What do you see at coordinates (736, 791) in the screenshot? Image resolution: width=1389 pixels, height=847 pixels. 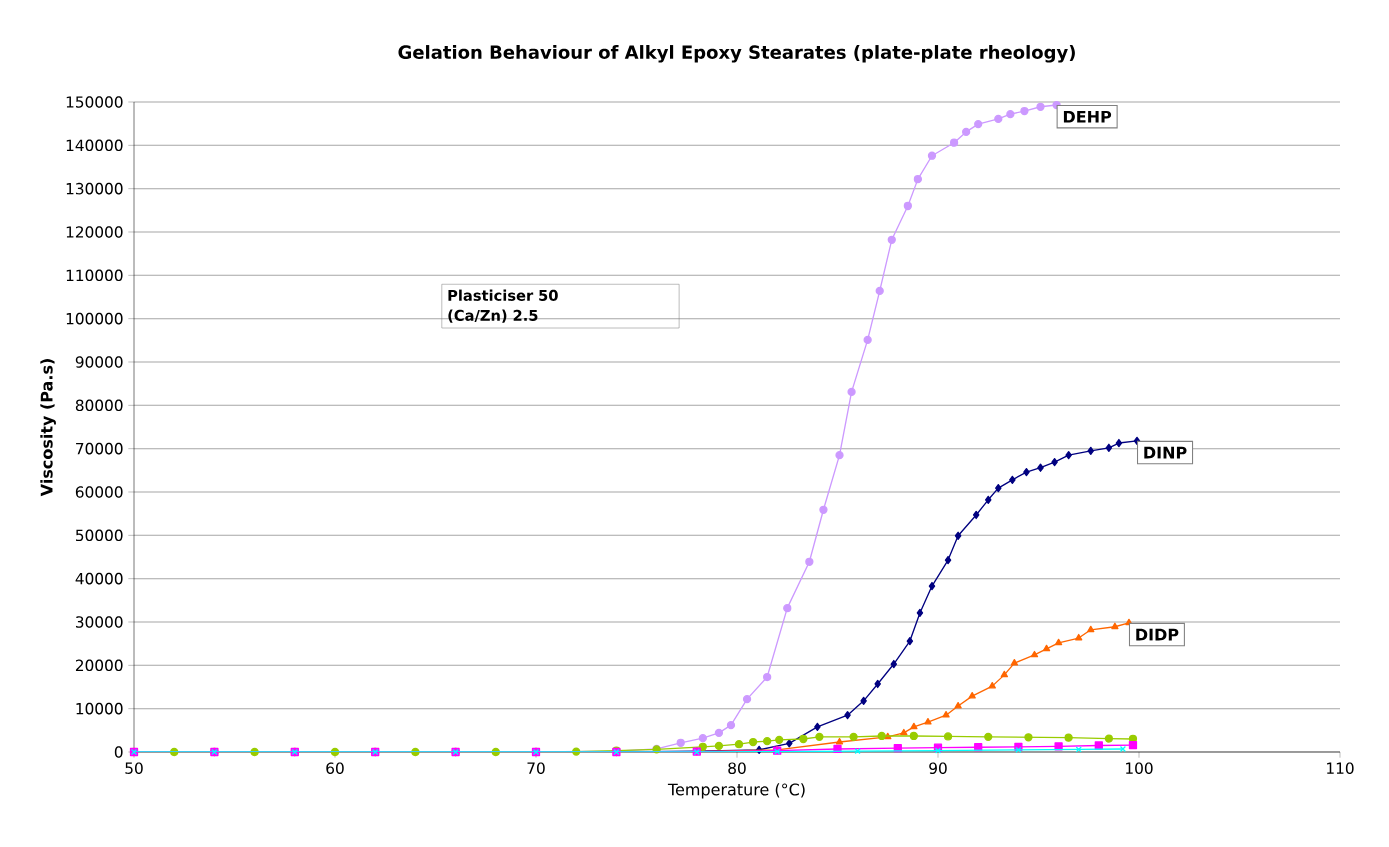 I see `x-axis-title: Temperature (°C)` at bounding box center [736, 791].